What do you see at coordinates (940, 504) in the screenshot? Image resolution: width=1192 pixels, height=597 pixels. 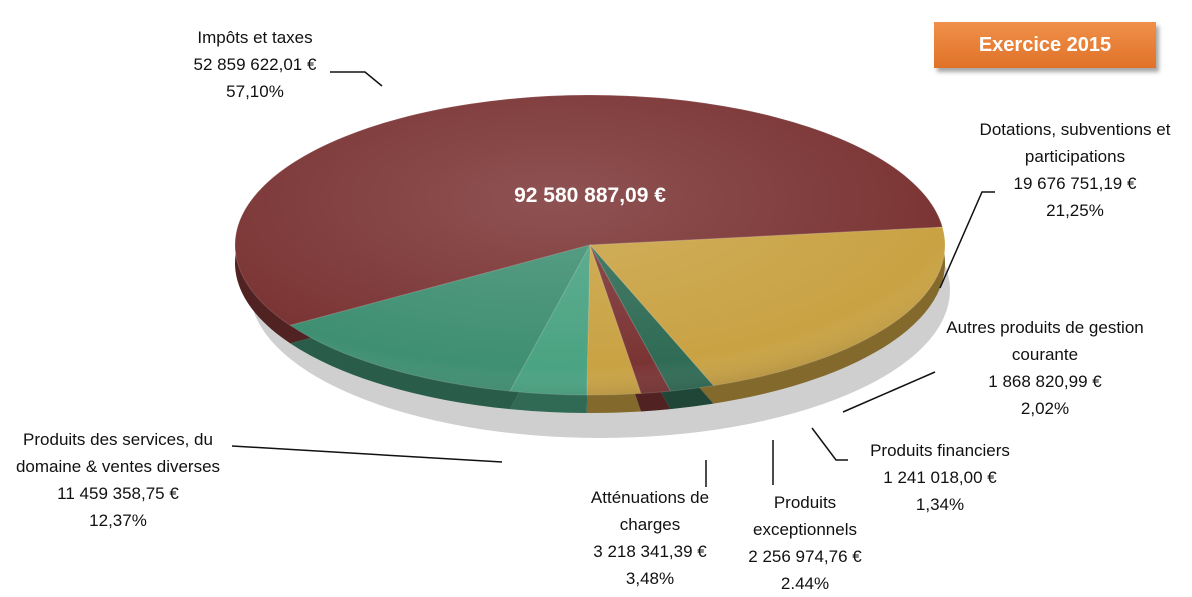 I see `percent-label: 1,34%` at bounding box center [940, 504].